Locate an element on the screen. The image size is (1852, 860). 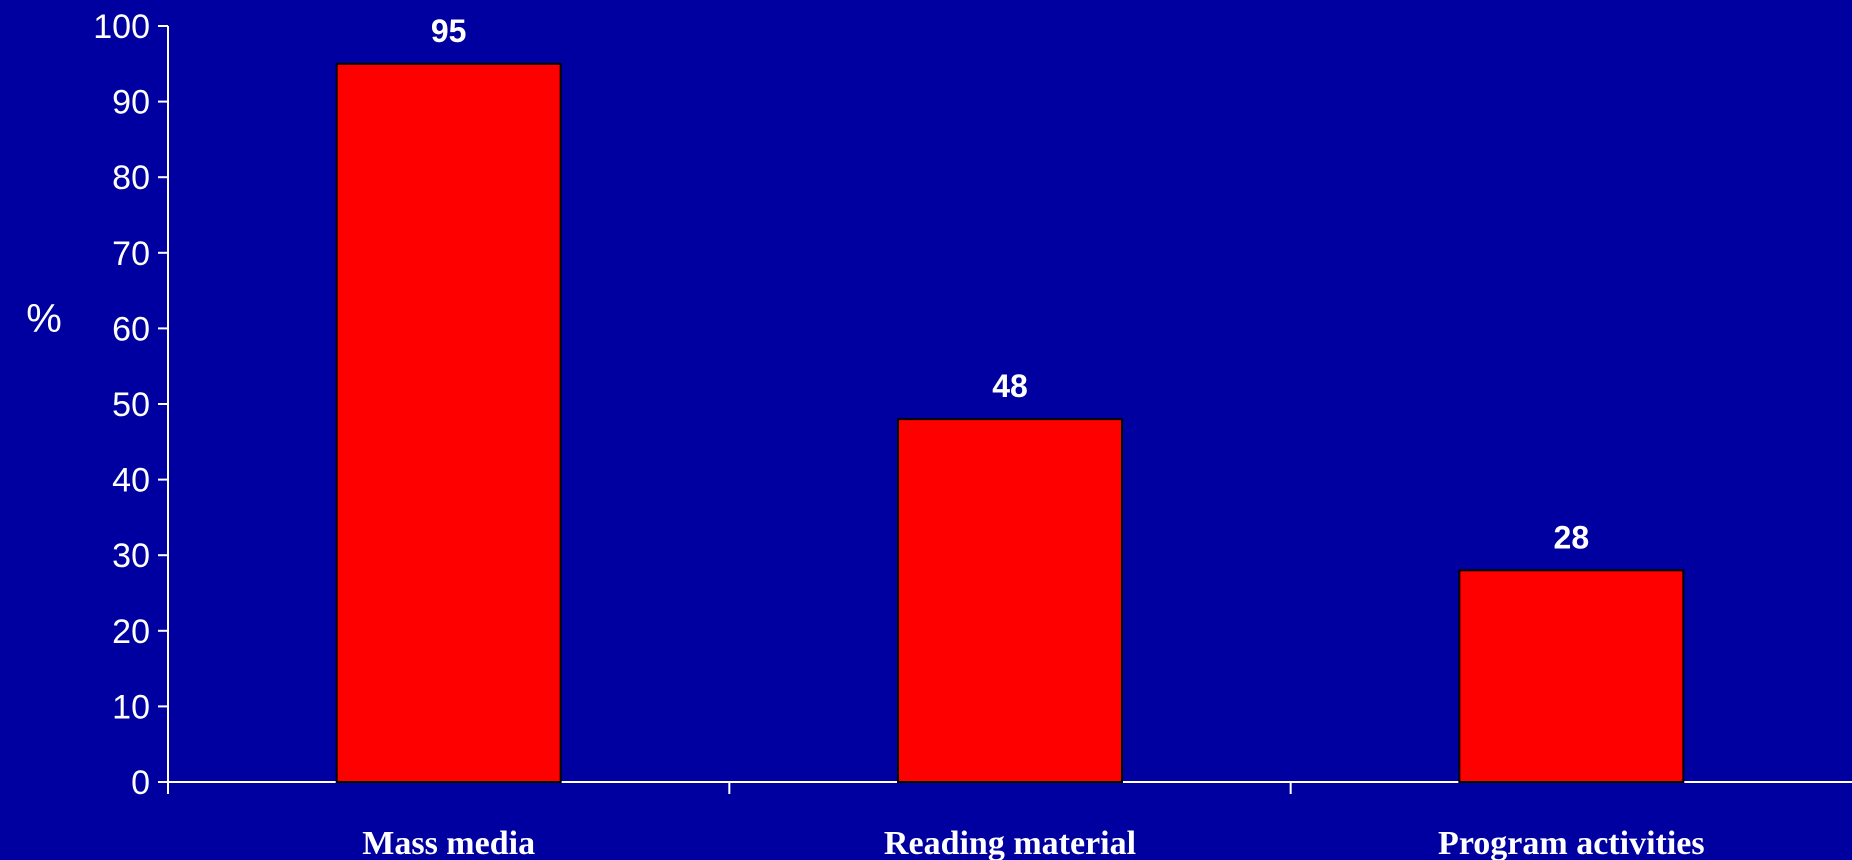
y-tick-label: 90 is located at coordinates (131, 103).